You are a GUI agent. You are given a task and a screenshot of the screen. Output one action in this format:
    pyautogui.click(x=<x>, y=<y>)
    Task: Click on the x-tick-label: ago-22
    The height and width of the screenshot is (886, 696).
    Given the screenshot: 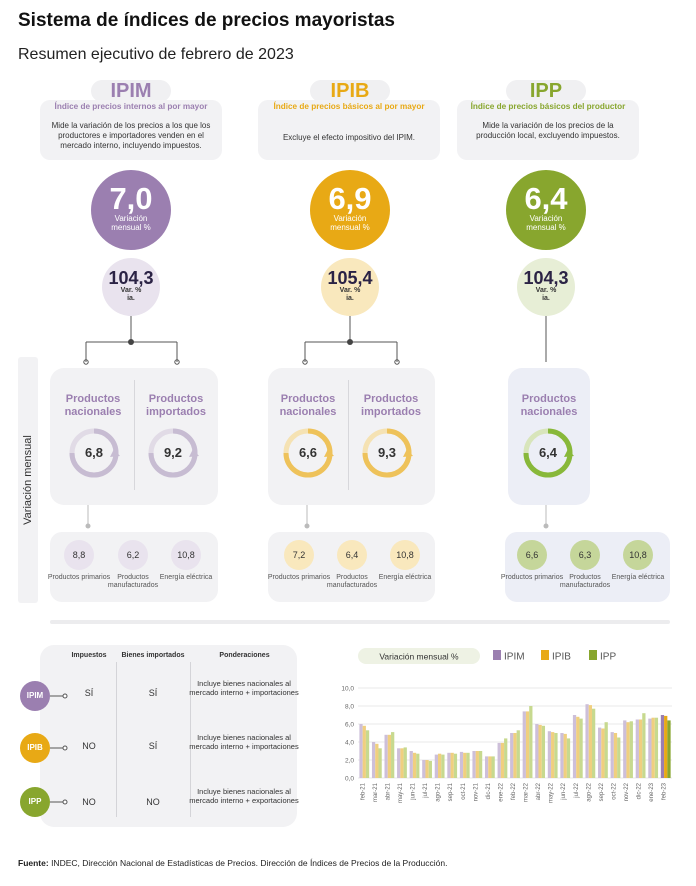 What is the action you would take?
    pyautogui.click(x=589, y=791)
    